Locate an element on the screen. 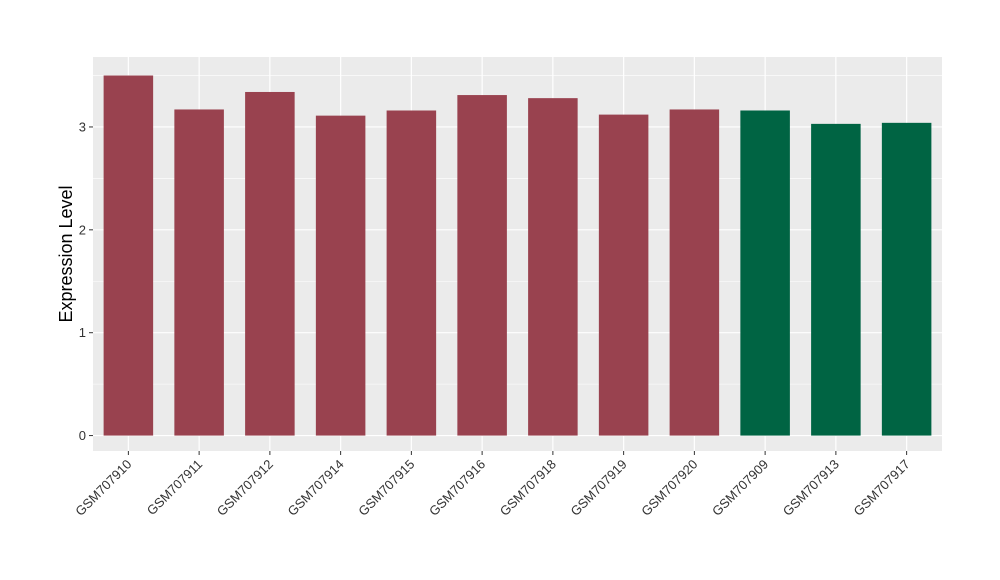  x-tick-label: GSM707920 is located at coordinates (669, 488).